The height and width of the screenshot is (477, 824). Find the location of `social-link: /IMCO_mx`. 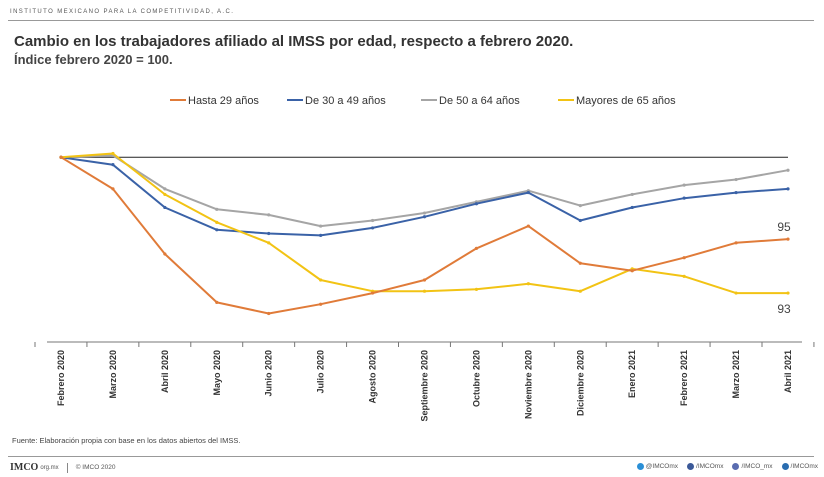

social-link: /IMCO_mx is located at coordinates (752, 466).